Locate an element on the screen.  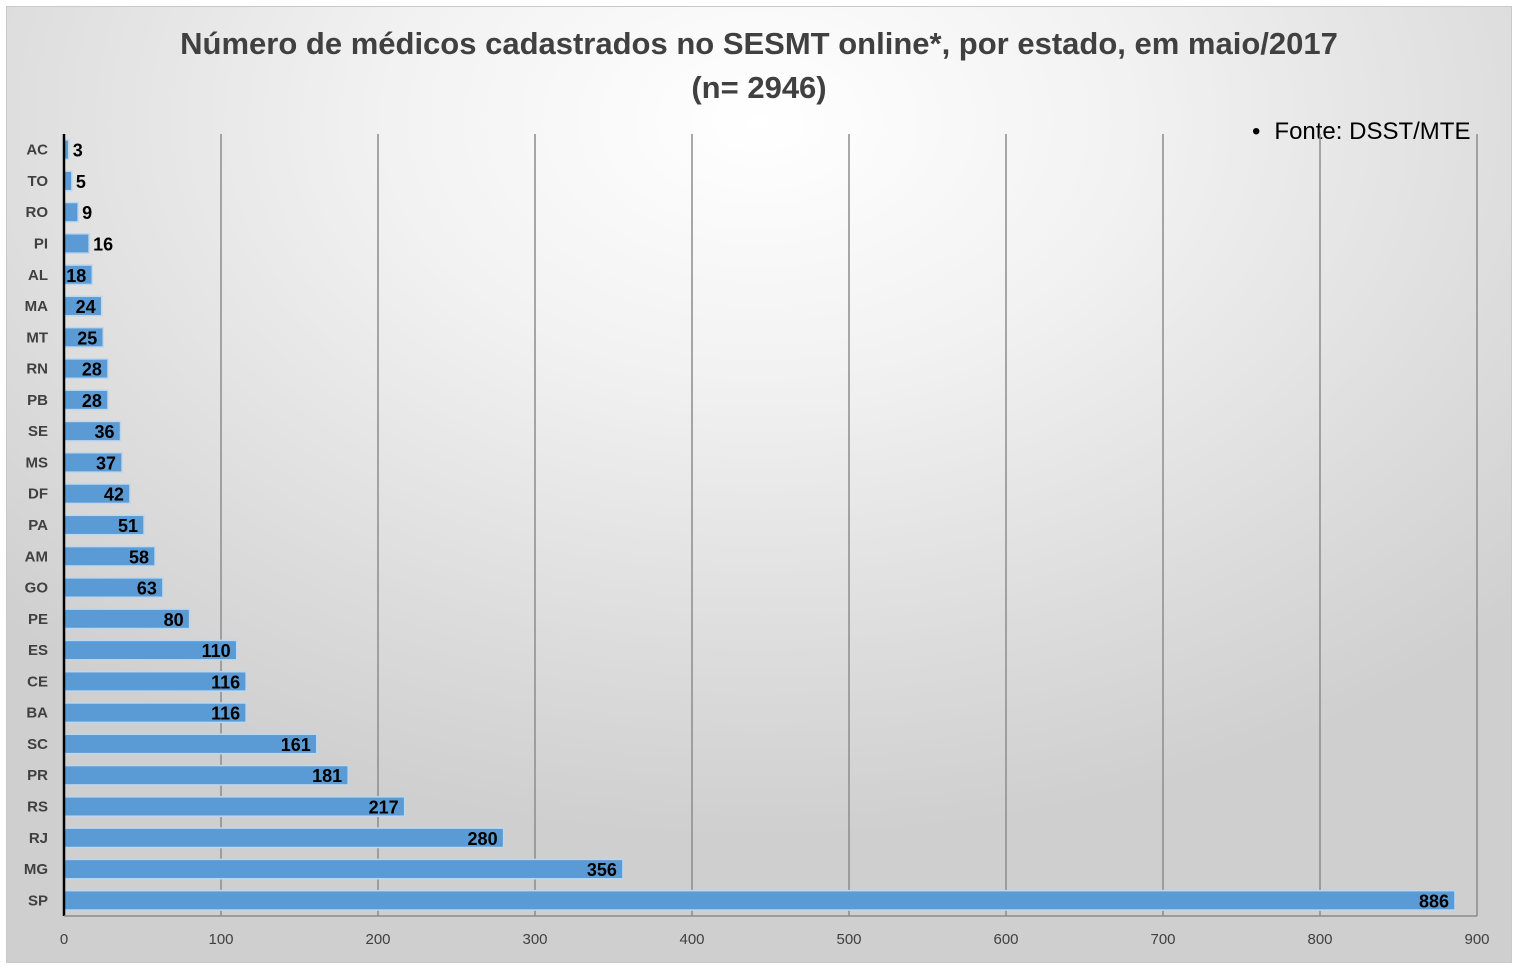
data-label: 63 is located at coordinates (147, 589).